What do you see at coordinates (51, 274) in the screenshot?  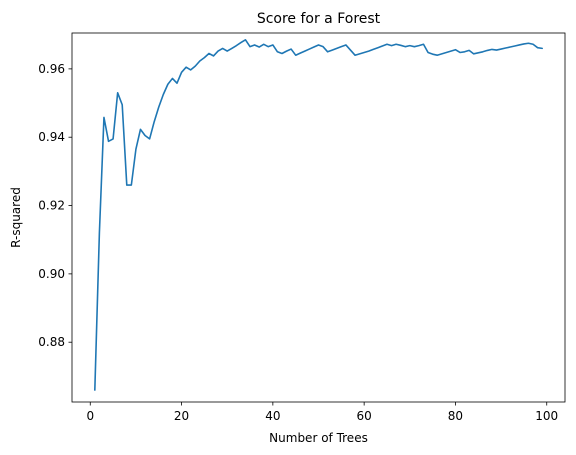 I see `y-tick-label: 0.90` at bounding box center [51, 274].